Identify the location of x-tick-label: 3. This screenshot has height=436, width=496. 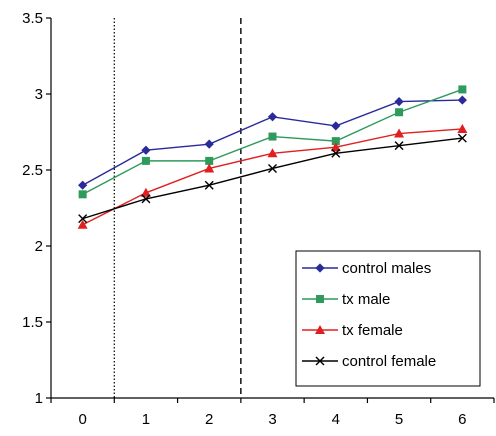
(272, 419).